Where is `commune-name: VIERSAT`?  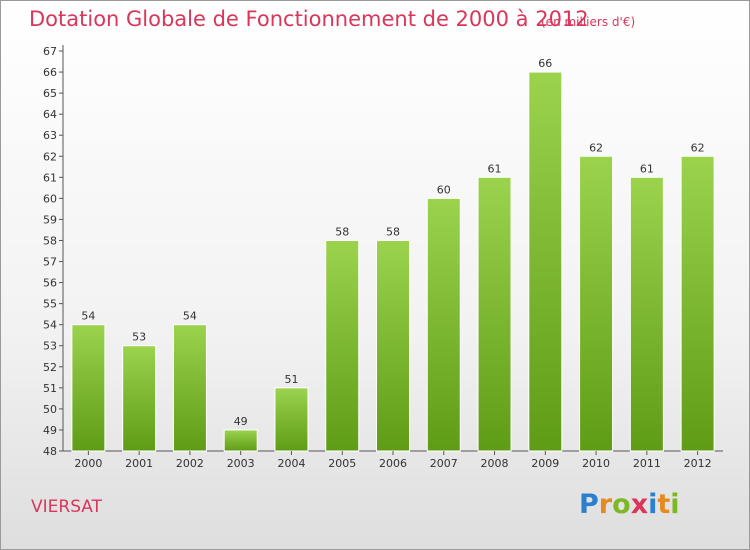 commune-name: VIERSAT is located at coordinates (66, 507).